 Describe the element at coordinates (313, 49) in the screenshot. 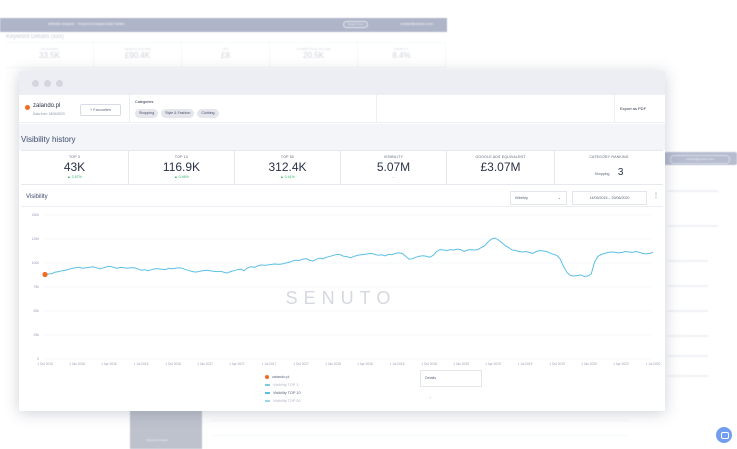

I see `bg-kpi-label: COMPETITION VOLUME` at that location.